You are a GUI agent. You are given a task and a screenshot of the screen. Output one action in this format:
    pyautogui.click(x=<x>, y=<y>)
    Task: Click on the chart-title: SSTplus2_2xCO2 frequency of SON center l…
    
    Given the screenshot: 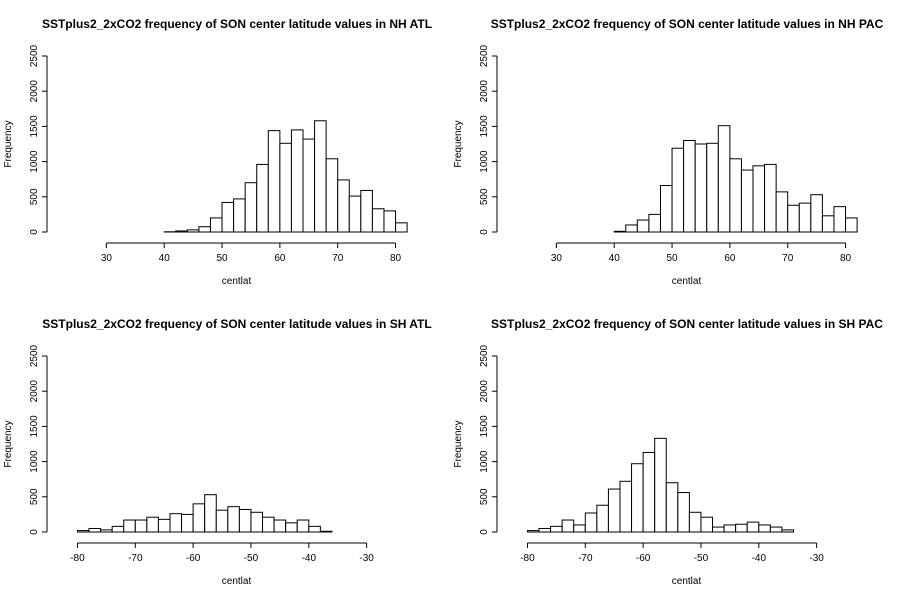 What is the action you would take?
    pyautogui.click(x=687, y=324)
    